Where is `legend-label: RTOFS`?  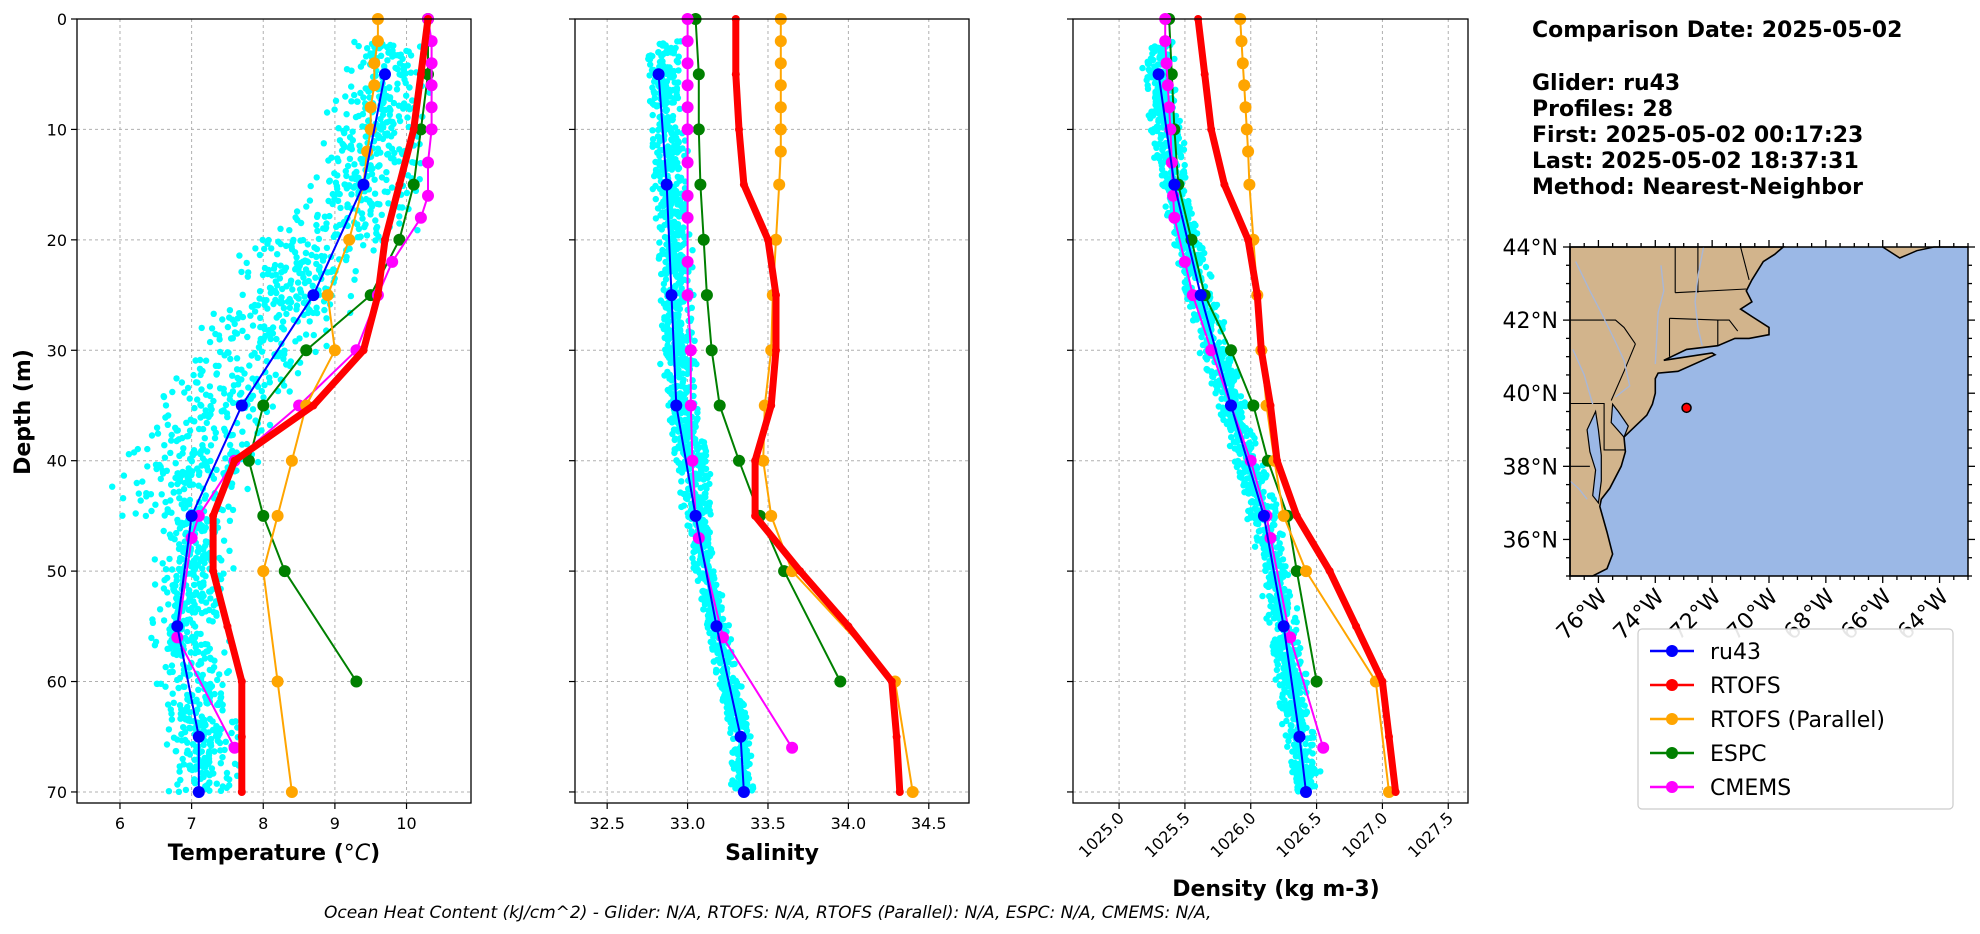
legend-label: RTOFS is located at coordinates (1745, 686).